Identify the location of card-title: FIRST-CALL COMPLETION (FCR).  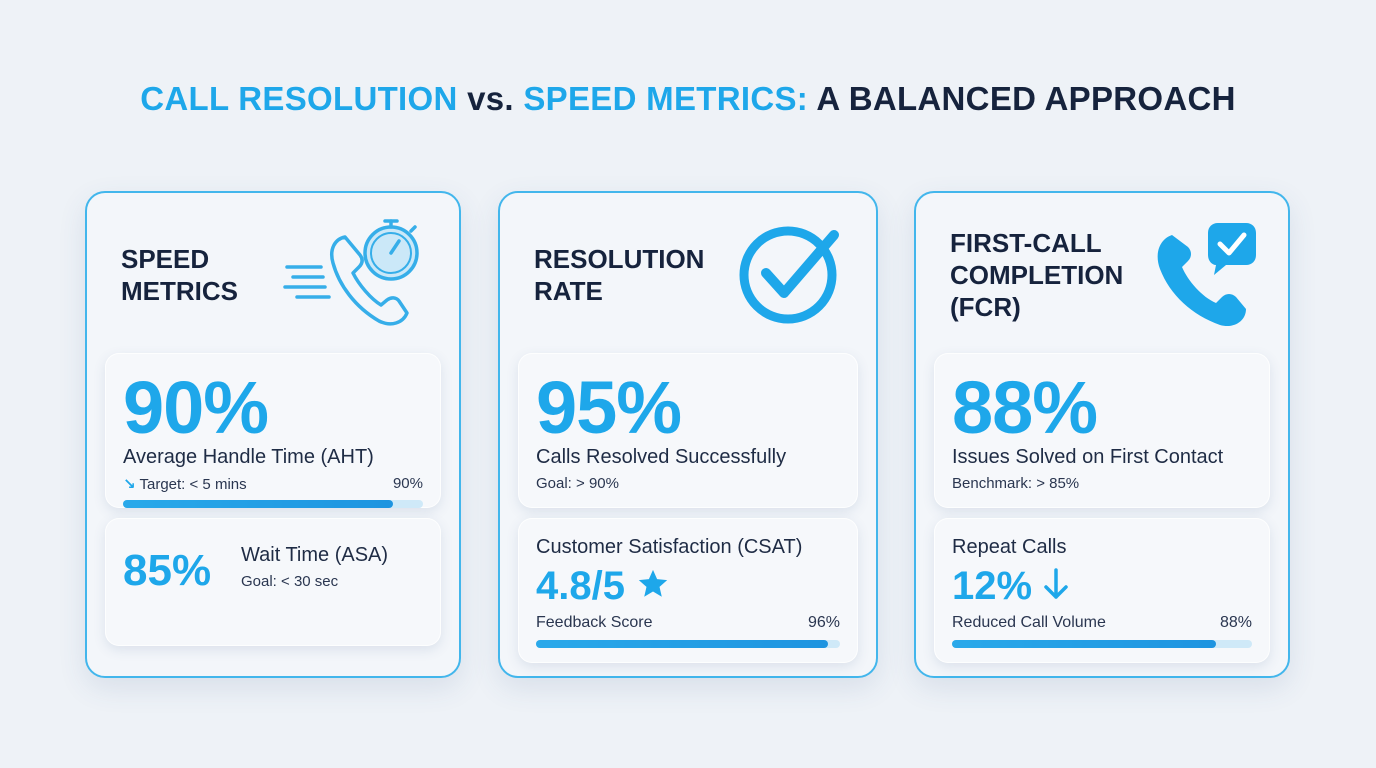
(1037, 275).